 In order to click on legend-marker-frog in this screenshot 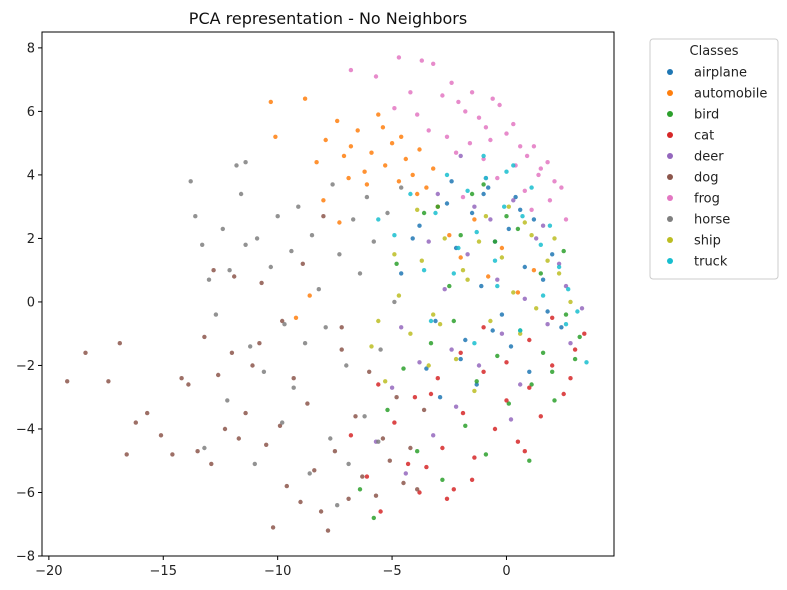, I will do `click(670, 198)`.